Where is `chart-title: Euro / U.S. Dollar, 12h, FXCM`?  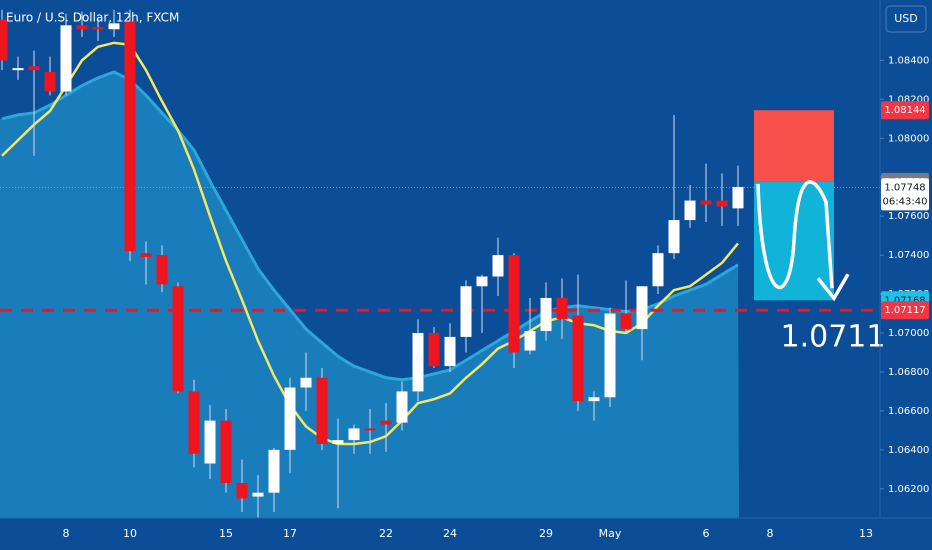
chart-title: Euro / U.S. Dollar, 12h, FXCM is located at coordinates (92, 18).